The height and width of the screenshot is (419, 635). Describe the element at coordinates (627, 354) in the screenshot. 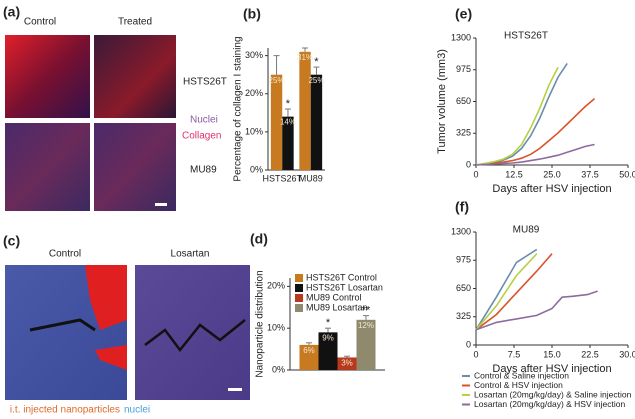

I see `x-tick-label: 30.0` at that location.